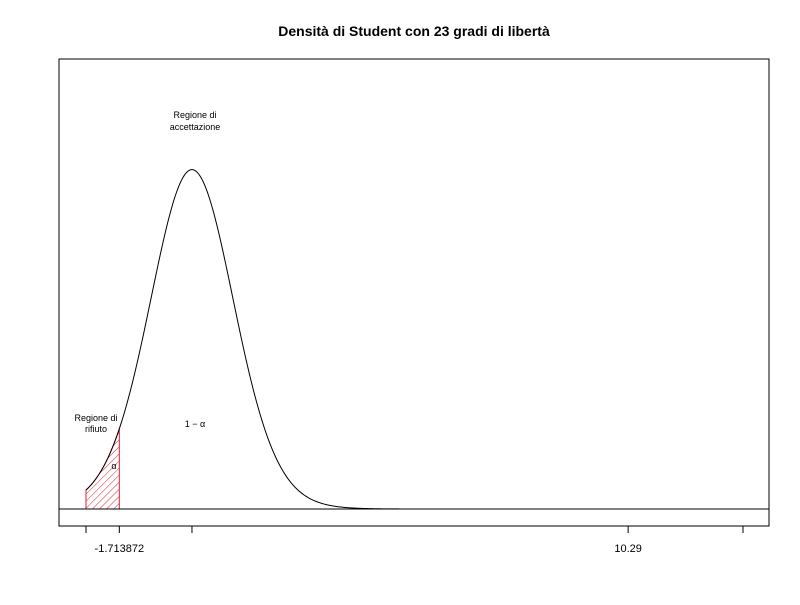  Describe the element at coordinates (628, 549) in the screenshot. I see `x-tick-label: 10.29` at that location.